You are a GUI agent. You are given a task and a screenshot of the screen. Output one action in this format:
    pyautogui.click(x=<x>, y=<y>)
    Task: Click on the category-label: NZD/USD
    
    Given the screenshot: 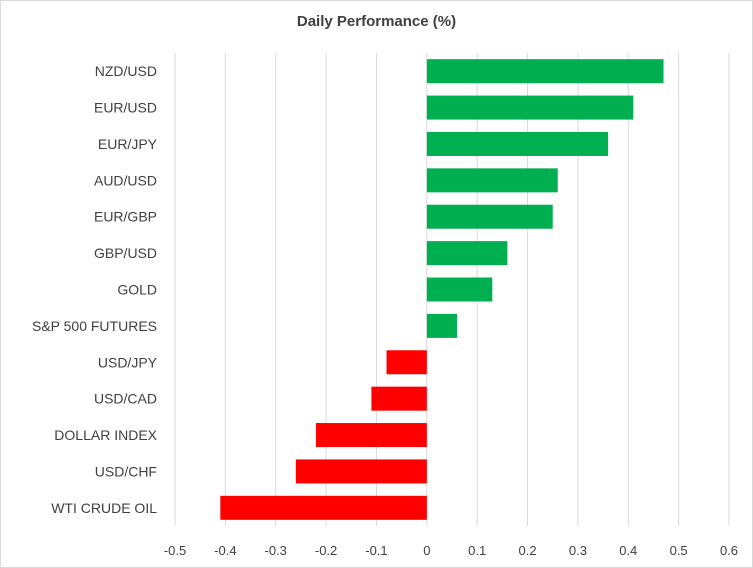 What is the action you would take?
    pyautogui.click(x=126, y=71)
    